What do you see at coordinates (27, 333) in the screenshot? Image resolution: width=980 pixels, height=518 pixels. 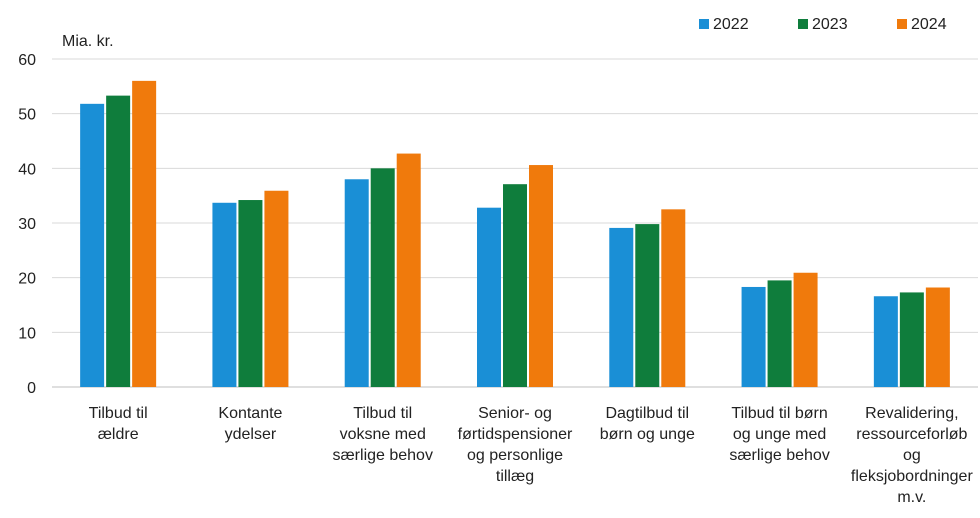 I see `y-tick-label: 10` at bounding box center [27, 333].